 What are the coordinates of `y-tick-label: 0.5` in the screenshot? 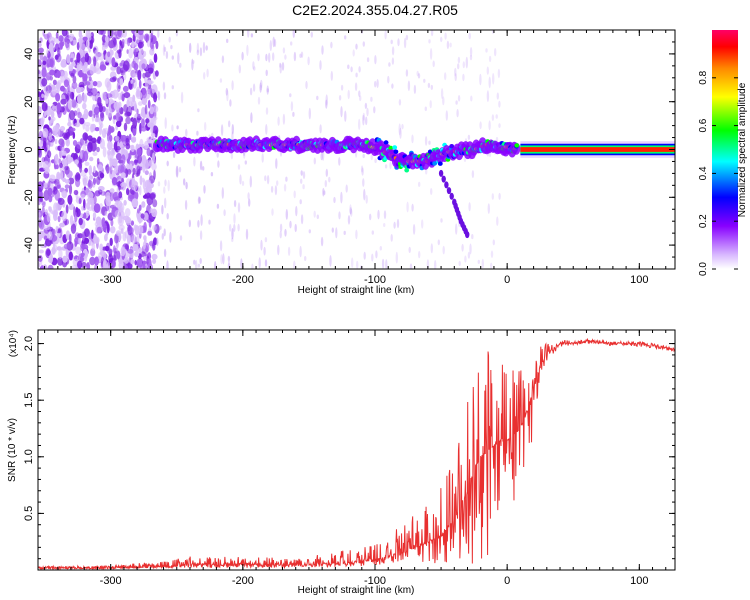 It's located at (29, 513).